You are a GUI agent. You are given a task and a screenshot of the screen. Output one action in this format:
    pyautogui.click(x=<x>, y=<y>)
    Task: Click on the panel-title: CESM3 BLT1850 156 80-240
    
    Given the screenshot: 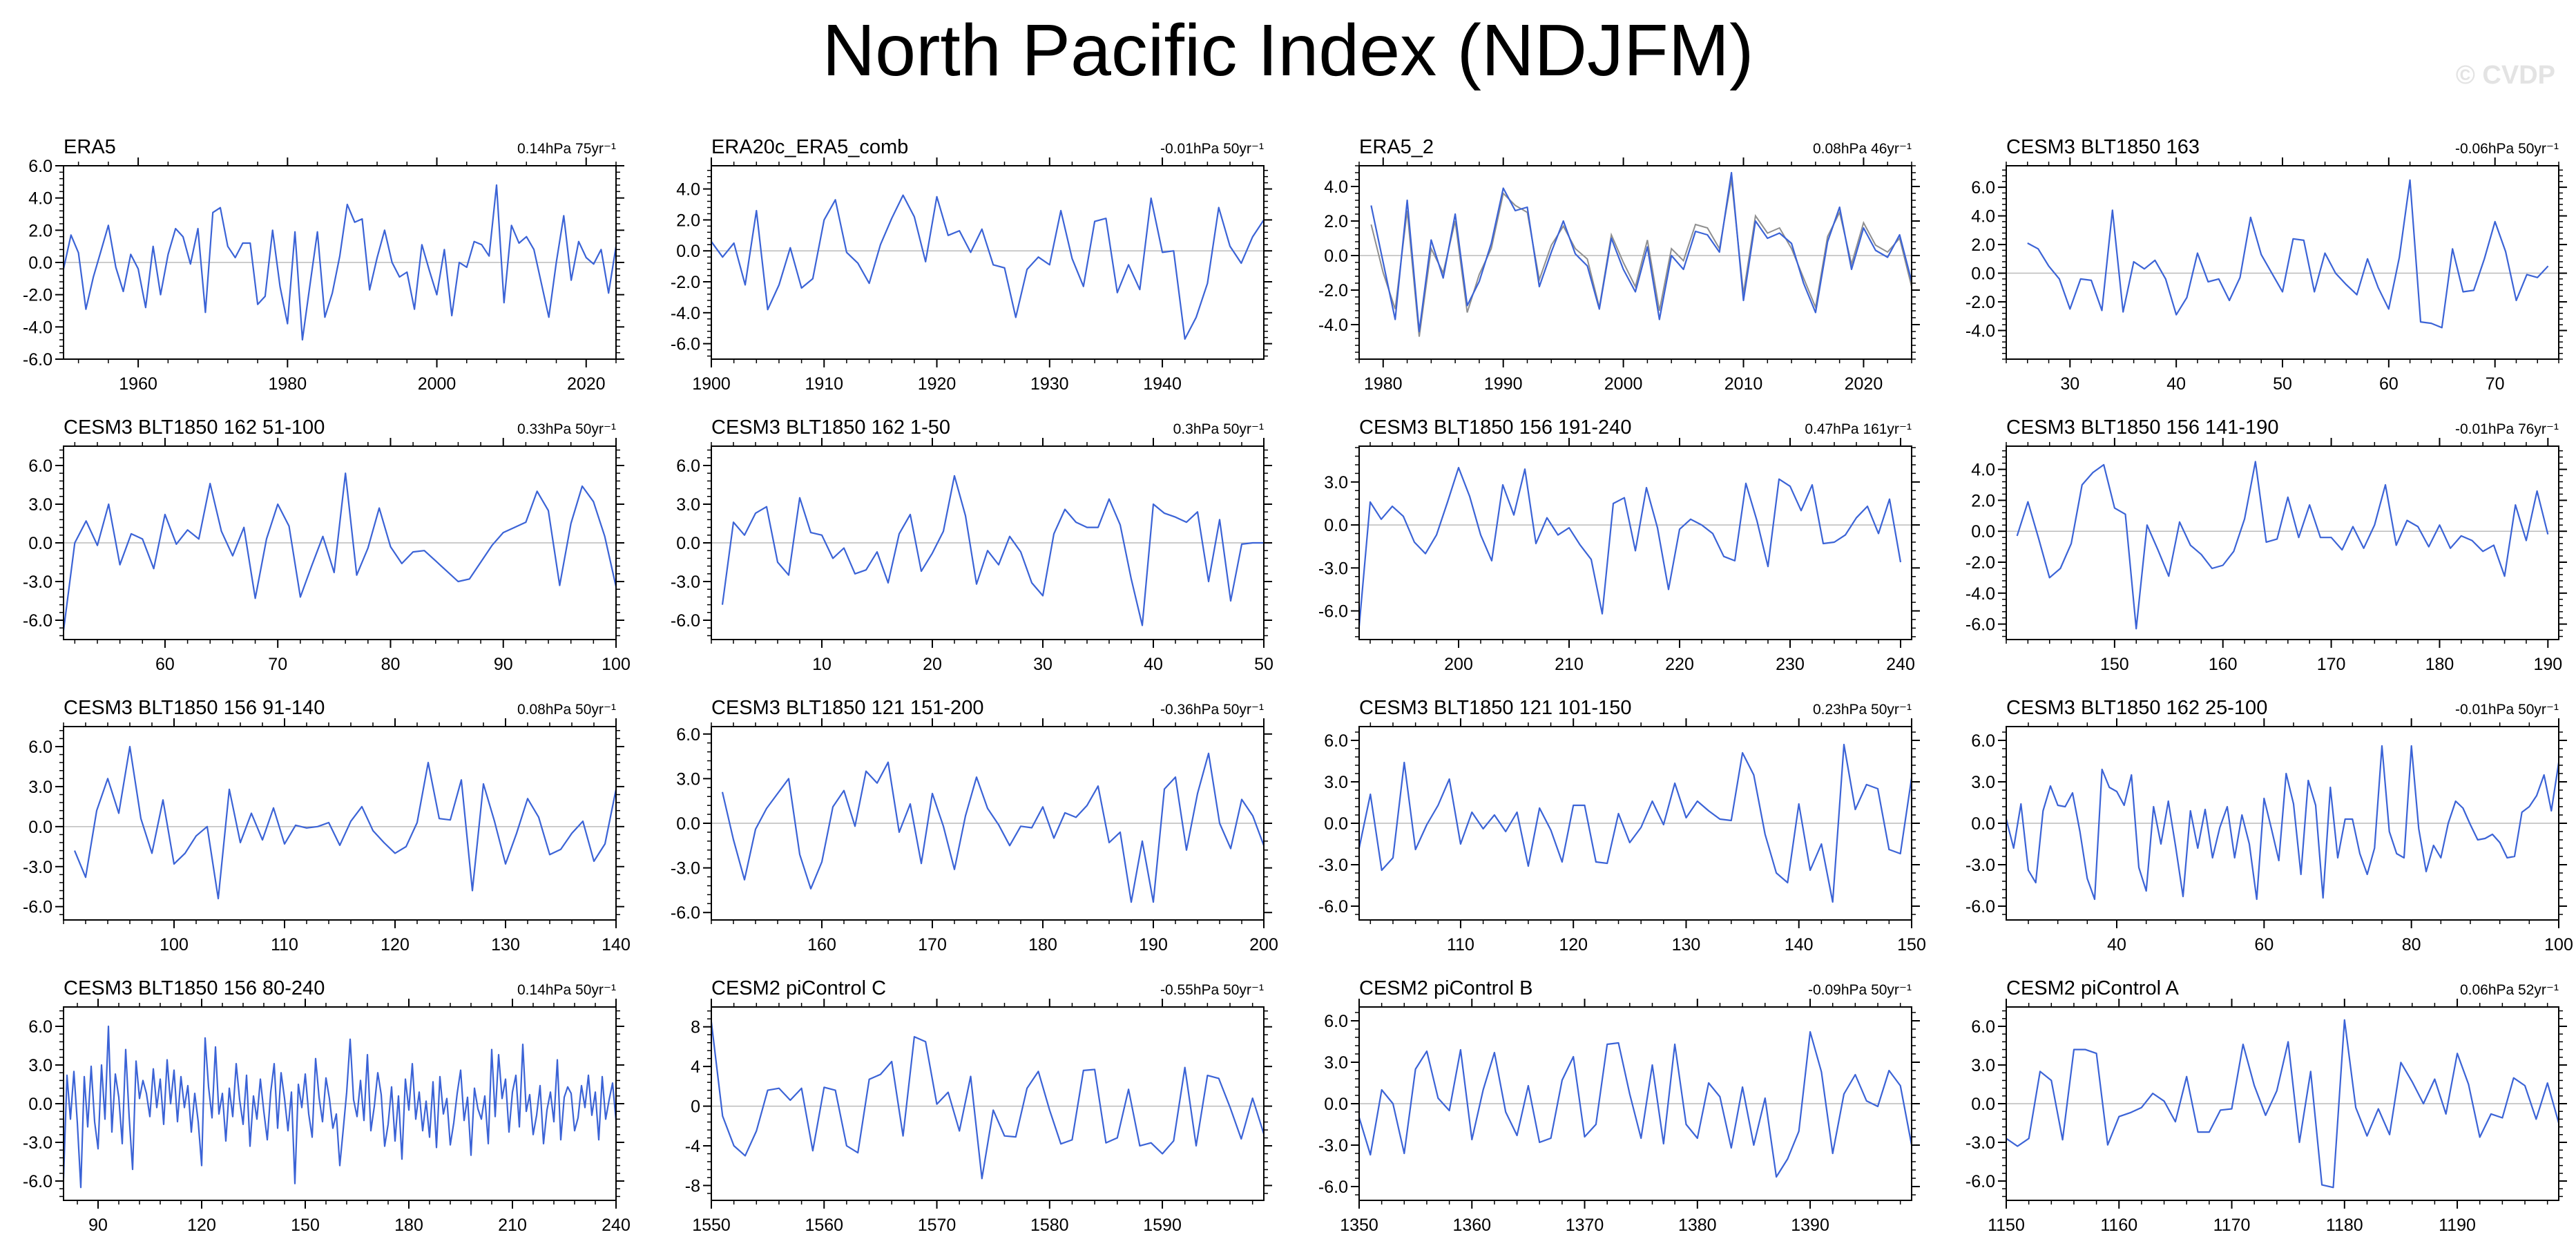 What is the action you would take?
    pyautogui.click(x=194, y=988)
    